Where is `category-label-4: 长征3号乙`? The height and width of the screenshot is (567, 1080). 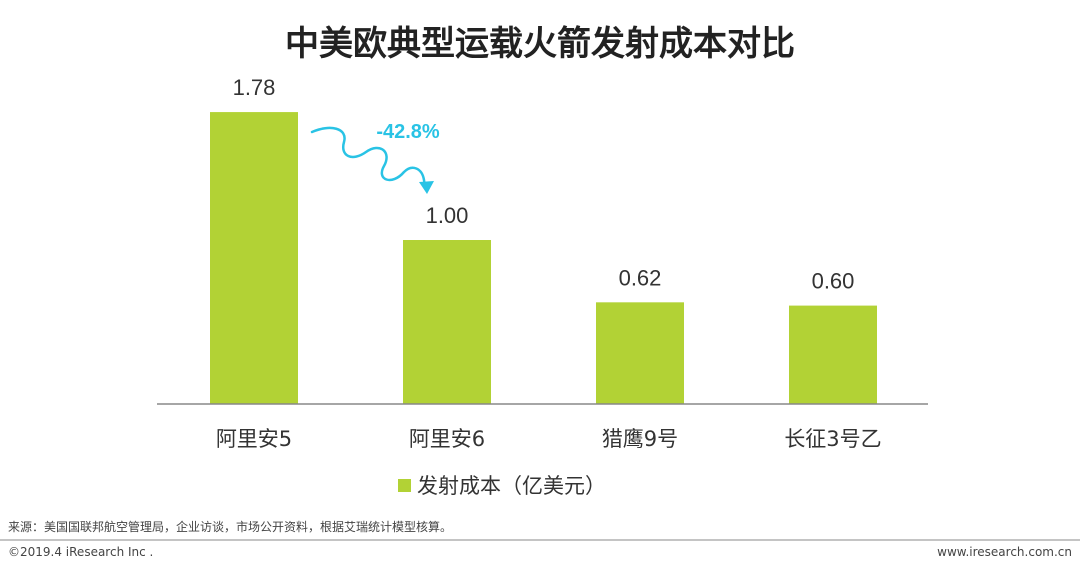 category-label-4: 长征3号乙 is located at coordinates (832, 439).